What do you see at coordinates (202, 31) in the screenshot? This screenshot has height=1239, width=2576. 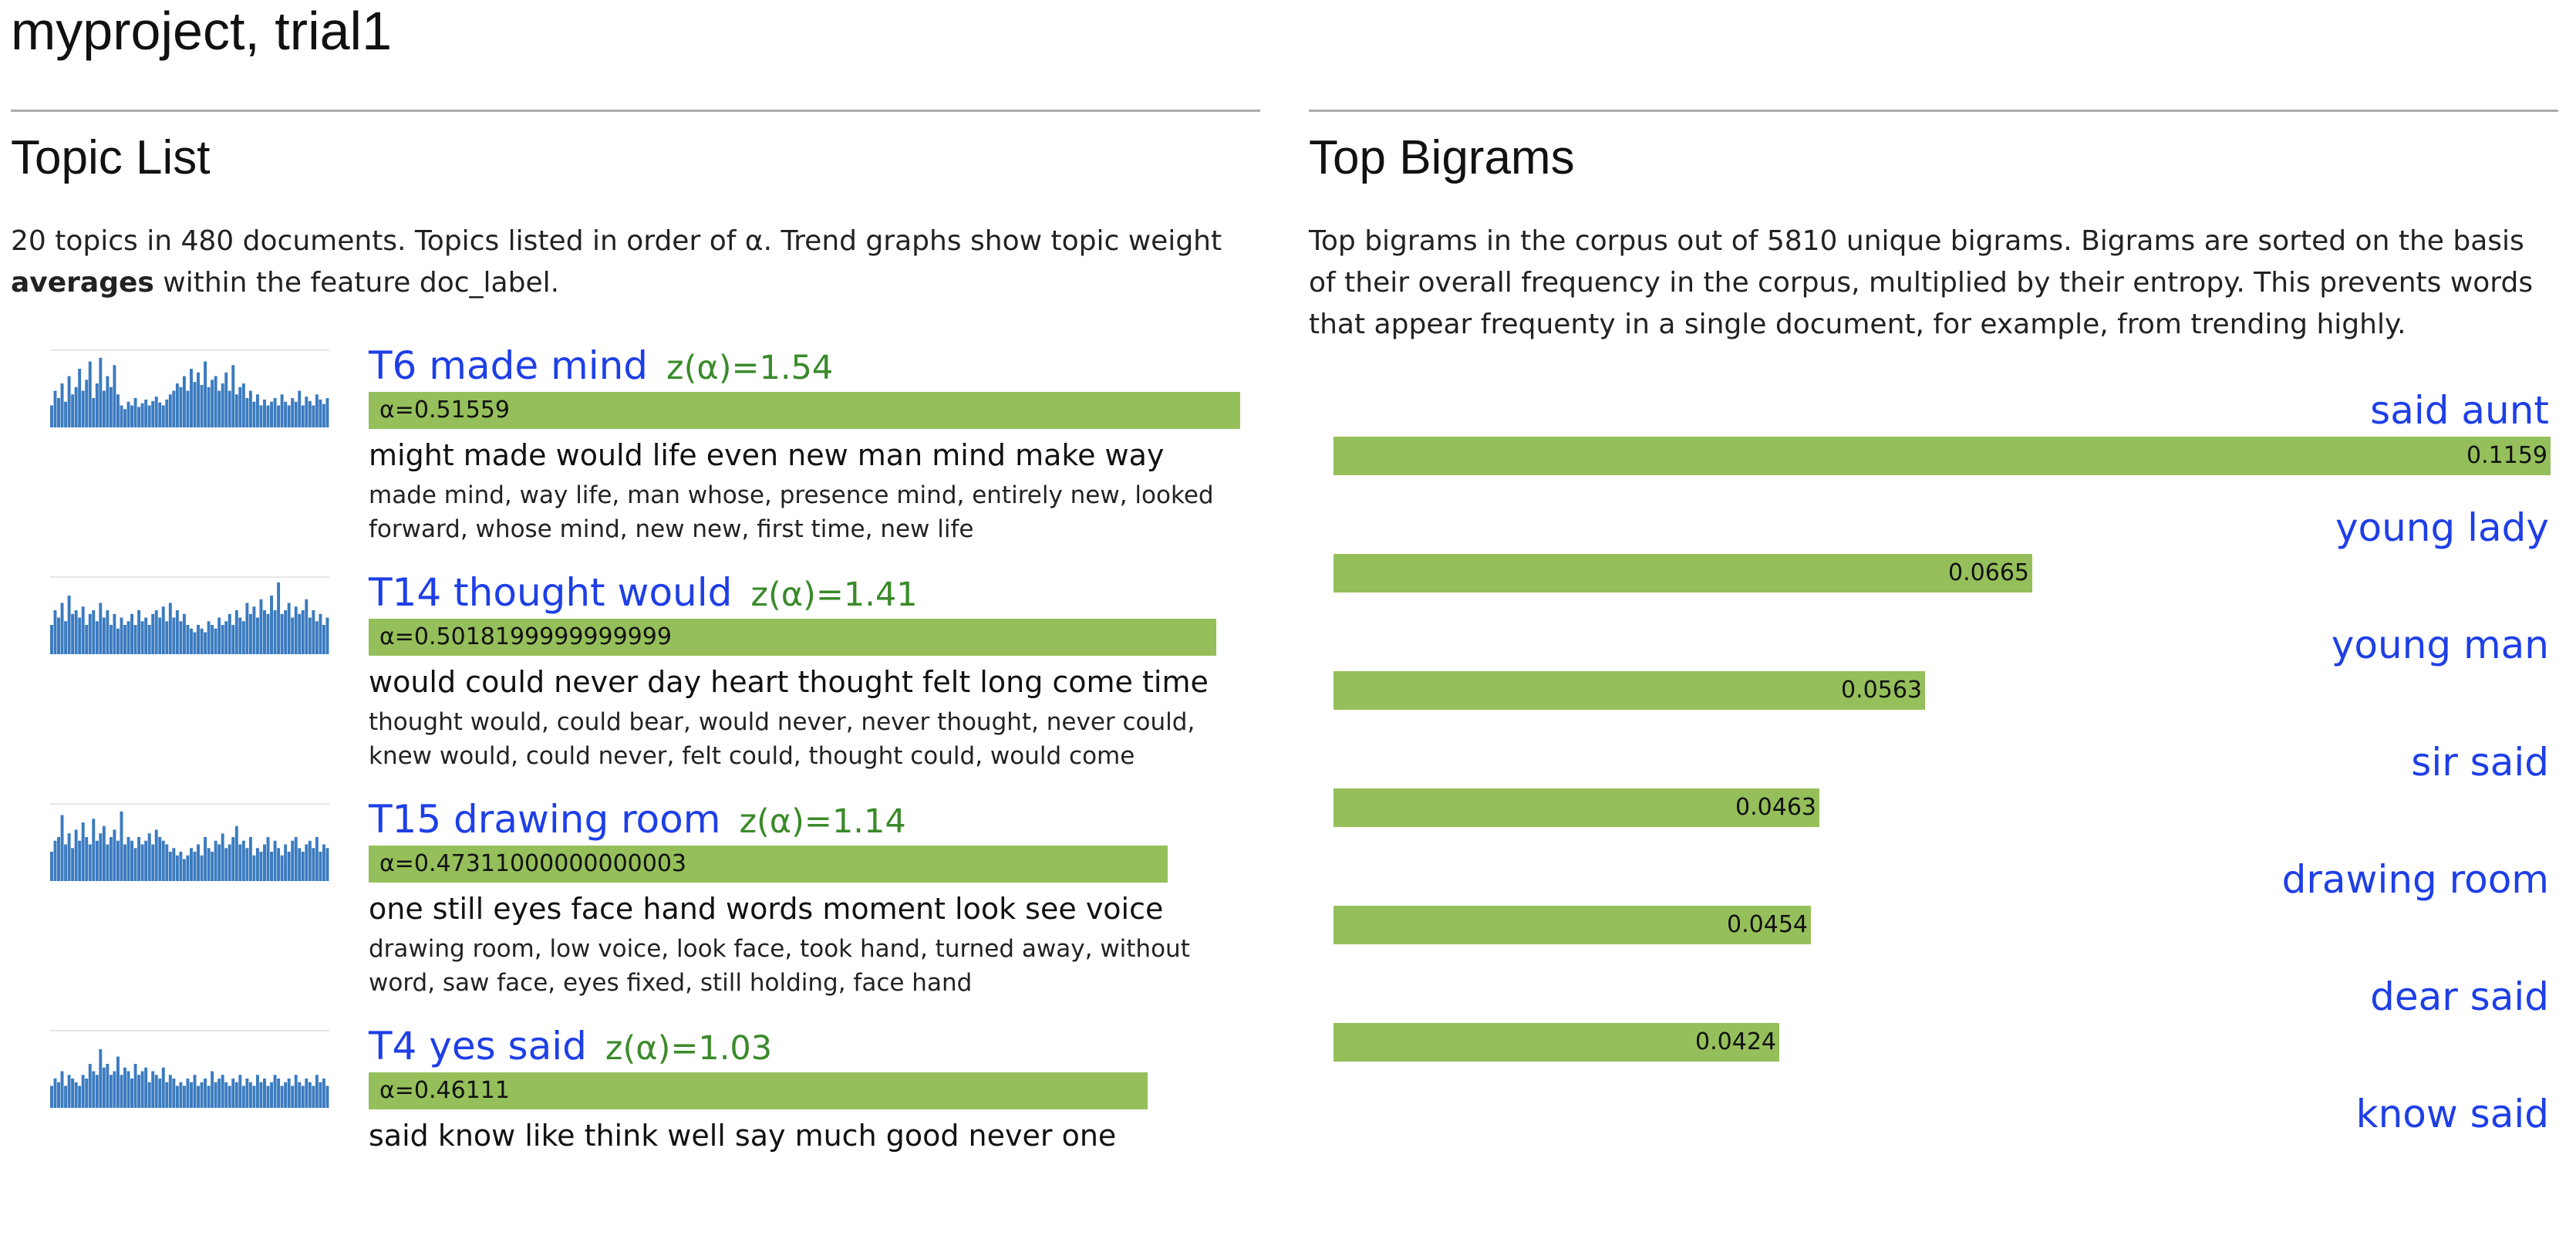 I see `page-title: myproject, trial1` at bounding box center [202, 31].